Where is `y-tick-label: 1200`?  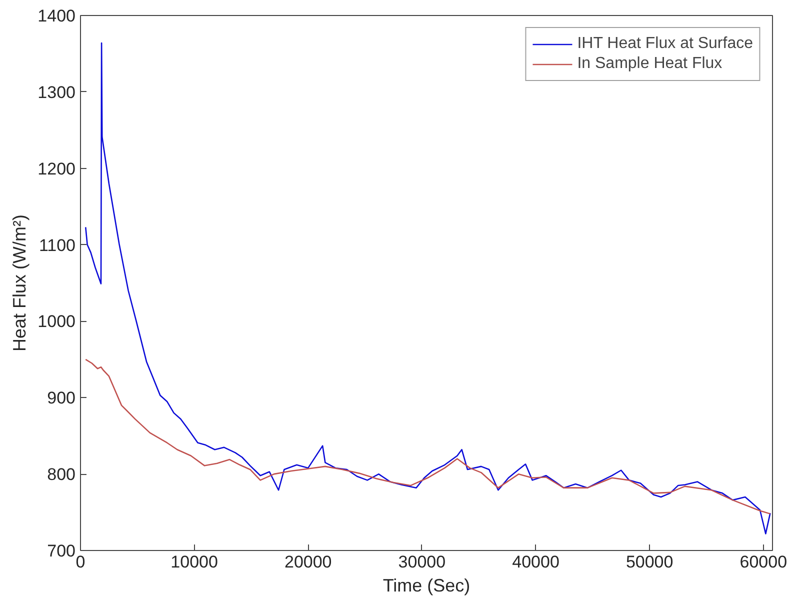 y-tick-label: 1200 is located at coordinates (57, 168).